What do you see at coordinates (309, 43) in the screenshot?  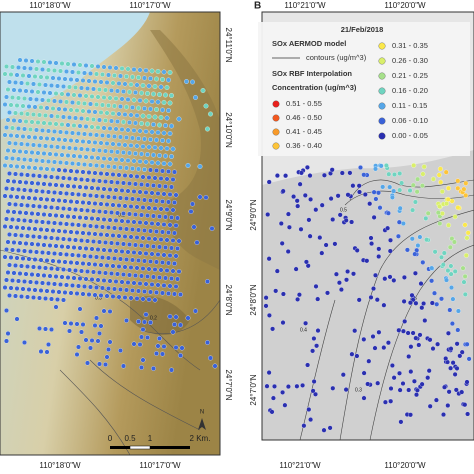 I see `legend-title: SOx AERMOD model` at bounding box center [309, 43].